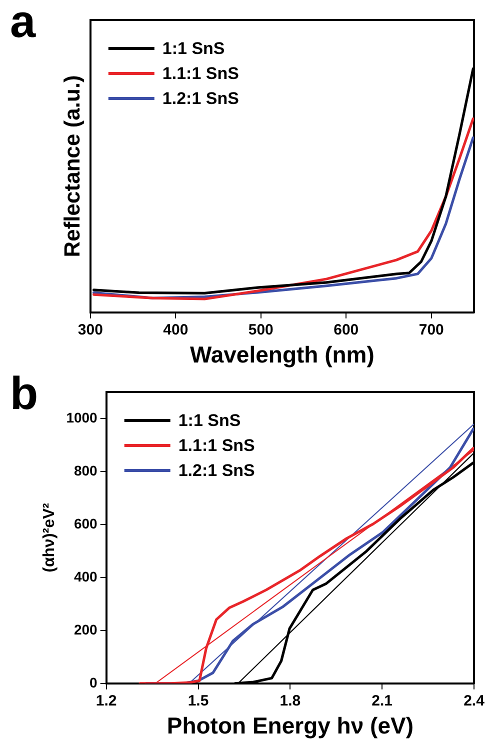 The image size is (489, 743). Describe the element at coordinates (82, 417) in the screenshot. I see `y-tick-label: 1000` at that location.